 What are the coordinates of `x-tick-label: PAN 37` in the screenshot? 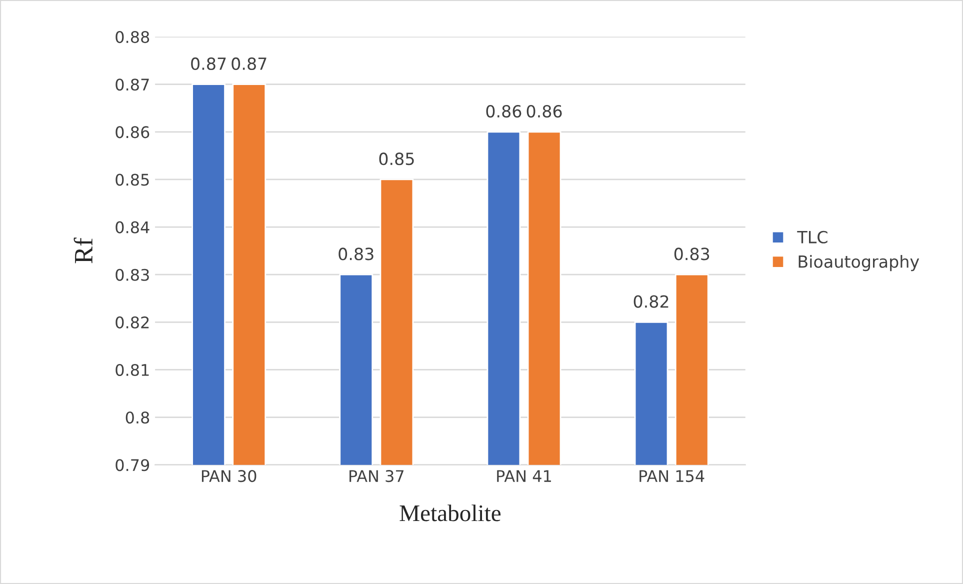 It's located at (377, 476).